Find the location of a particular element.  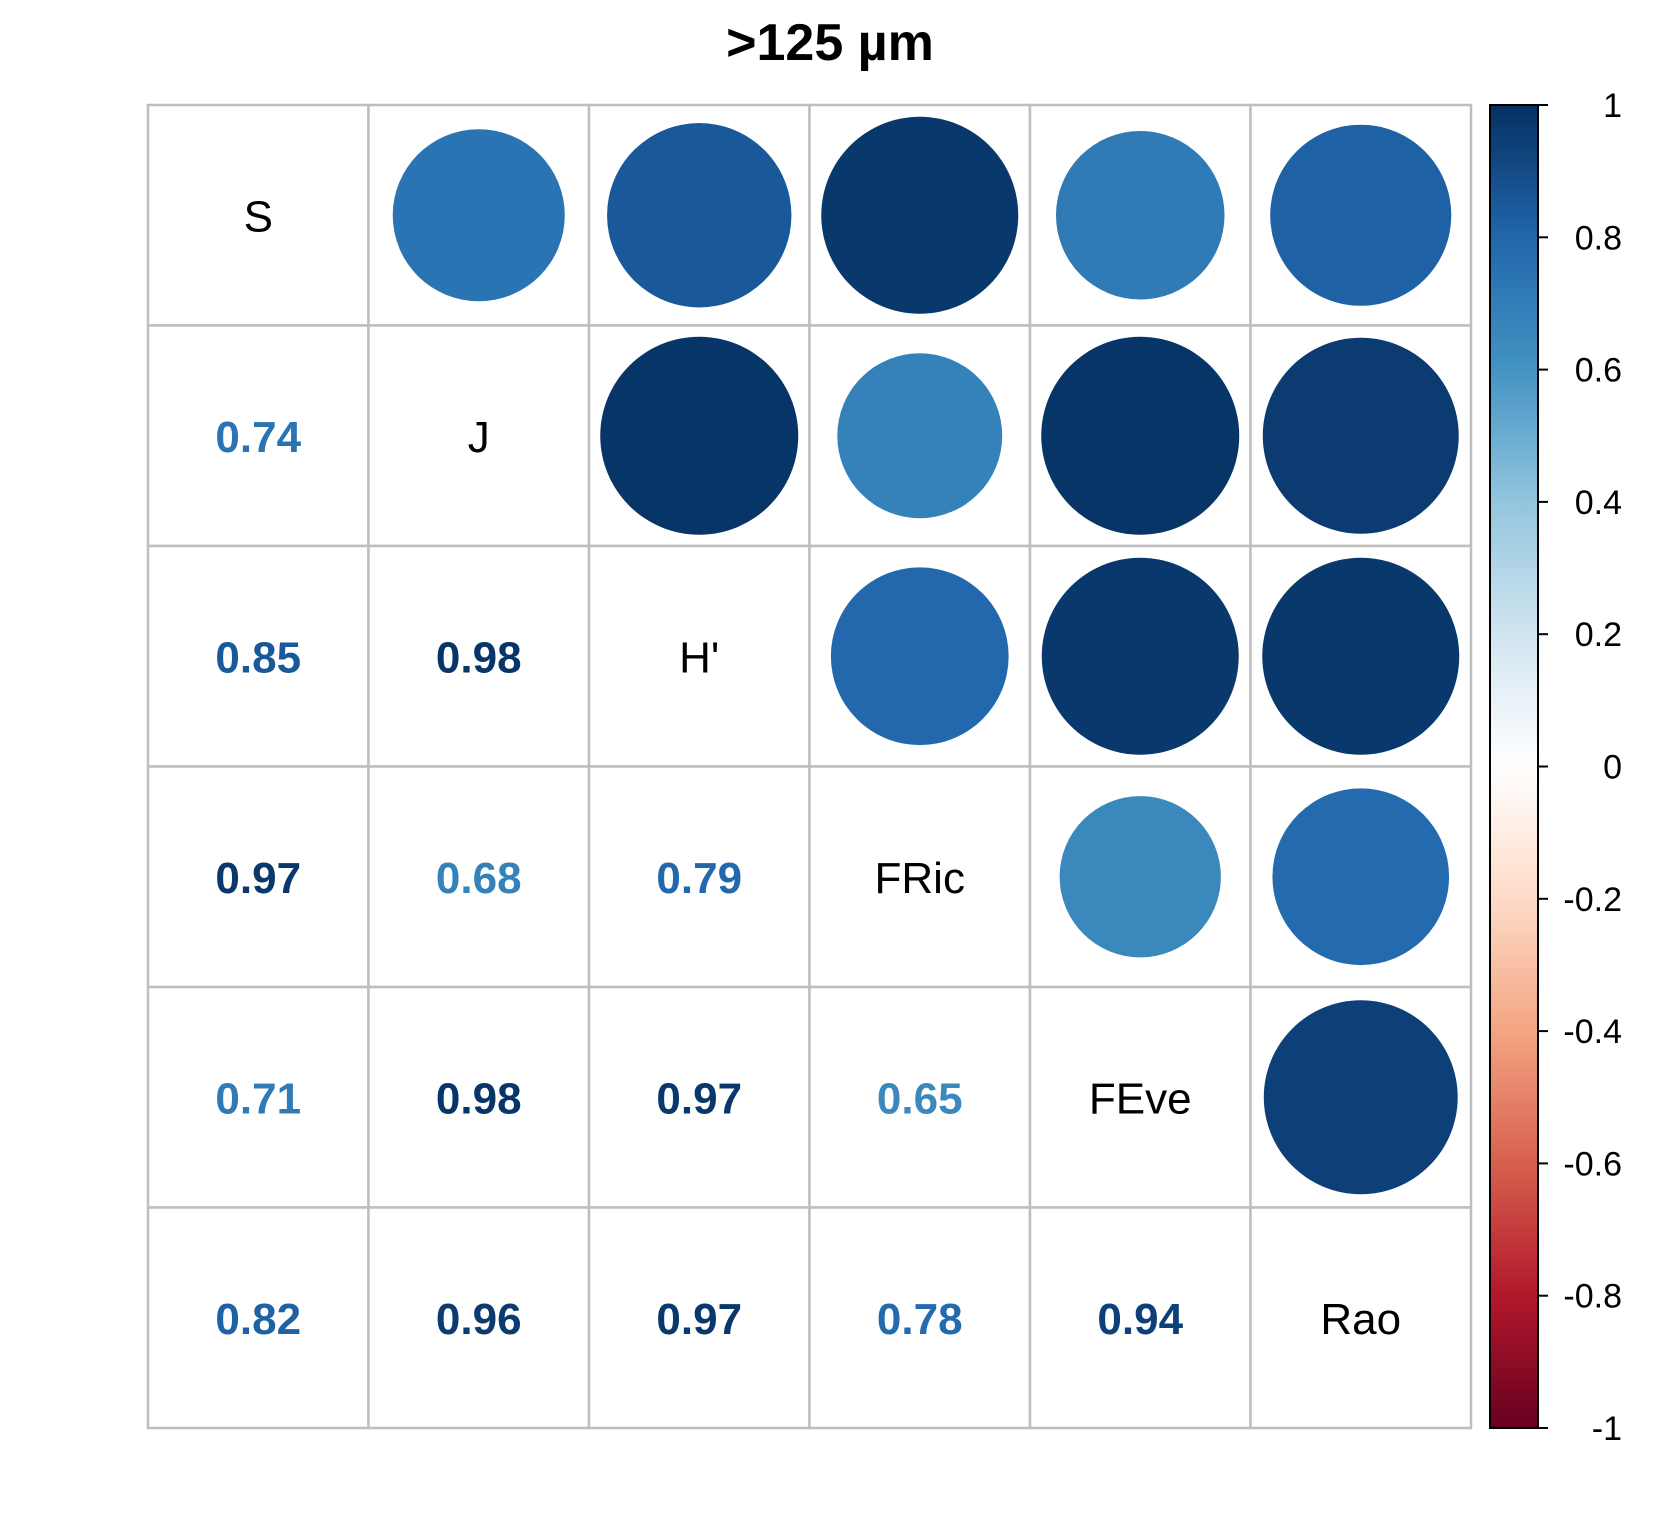

colorbar-tick-label: 0.8 is located at coordinates (1598, 238).